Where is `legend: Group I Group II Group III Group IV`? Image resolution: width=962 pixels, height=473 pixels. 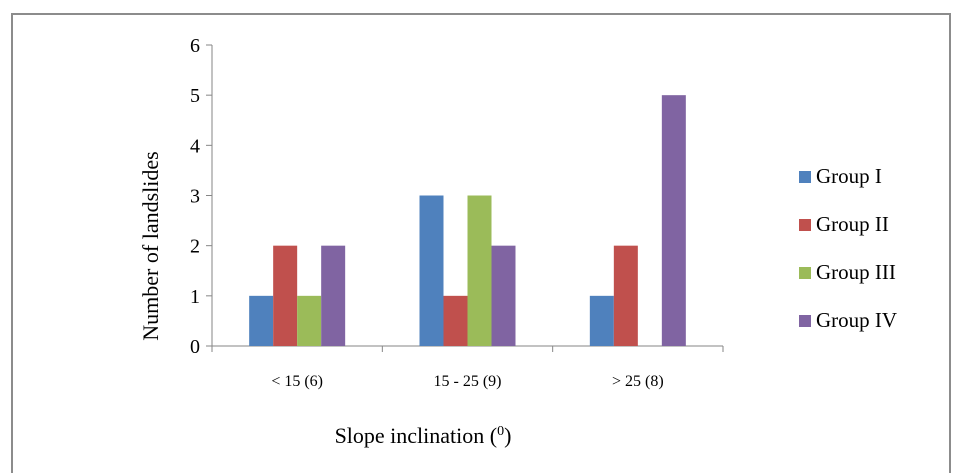
legend: Group I Group II Group III Group IV is located at coordinates (848, 248).